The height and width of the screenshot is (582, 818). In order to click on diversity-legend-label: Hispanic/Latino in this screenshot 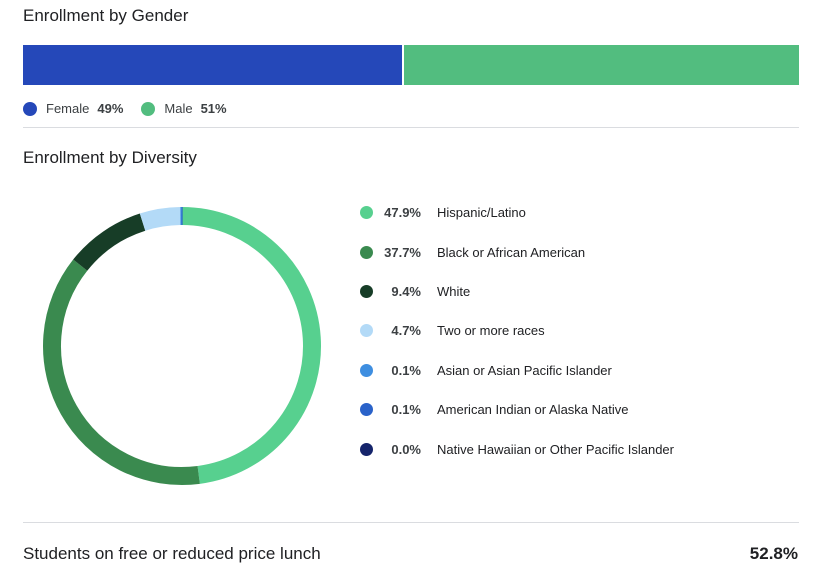, I will do `click(481, 213)`.